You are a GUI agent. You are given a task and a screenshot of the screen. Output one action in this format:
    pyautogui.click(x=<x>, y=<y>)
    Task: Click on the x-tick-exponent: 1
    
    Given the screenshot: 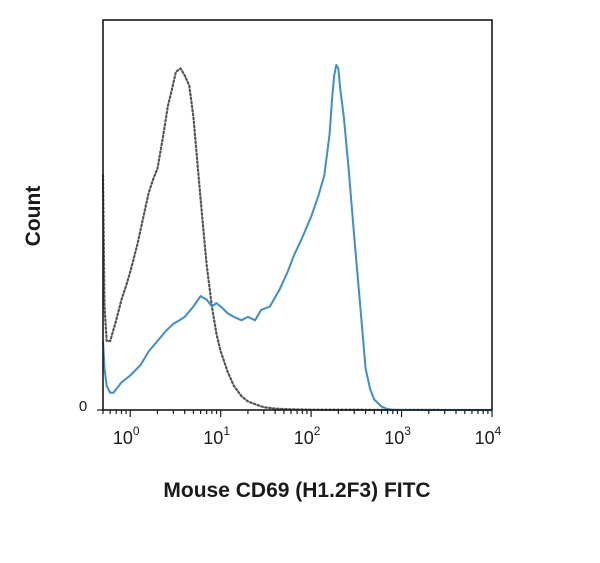 What is the action you would take?
    pyautogui.click(x=226, y=431)
    